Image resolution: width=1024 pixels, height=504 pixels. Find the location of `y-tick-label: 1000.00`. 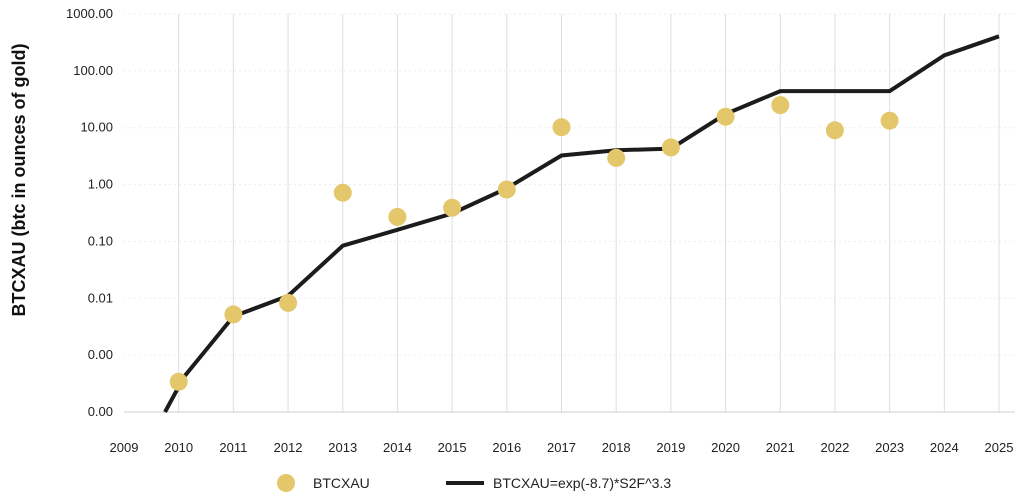

y-tick-label: 1000.00 is located at coordinates (89, 13).